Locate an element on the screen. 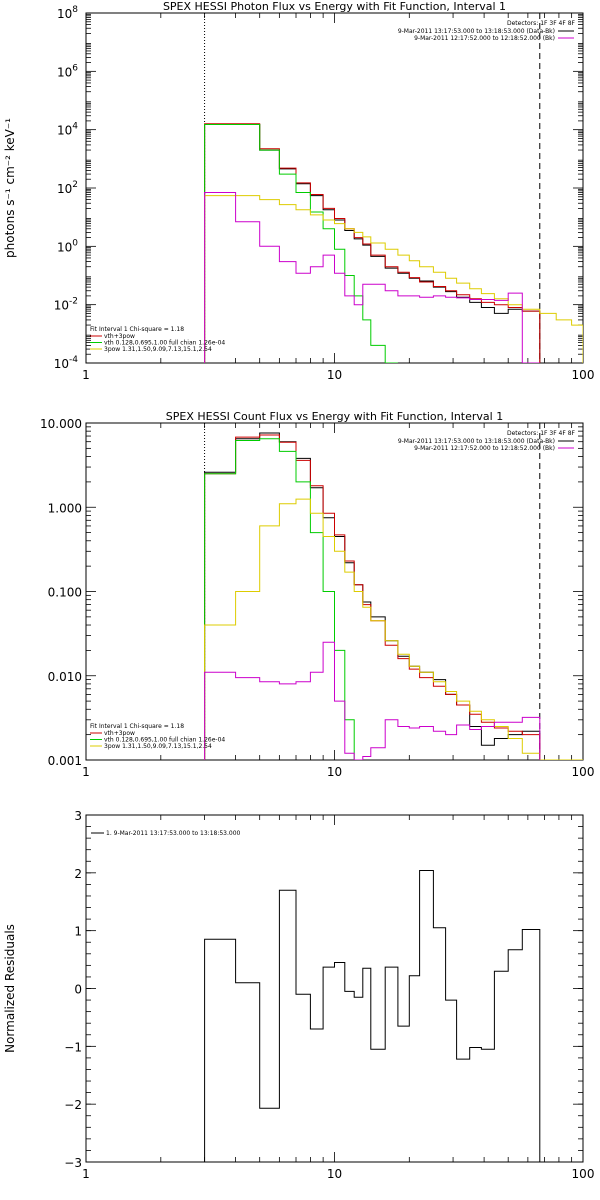 The width and height of the screenshot is (600, 1200). y-tick-label: 2 is located at coordinates (78, 874).